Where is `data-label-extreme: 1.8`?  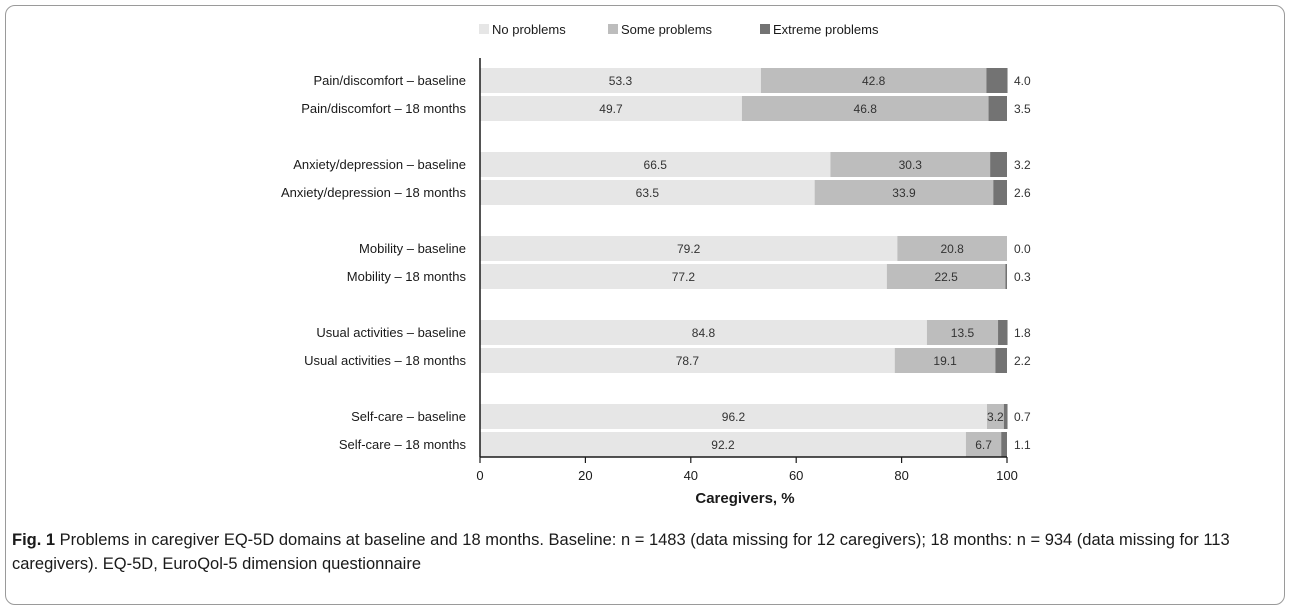 data-label-extreme: 1.8 is located at coordinates (1022, 333).